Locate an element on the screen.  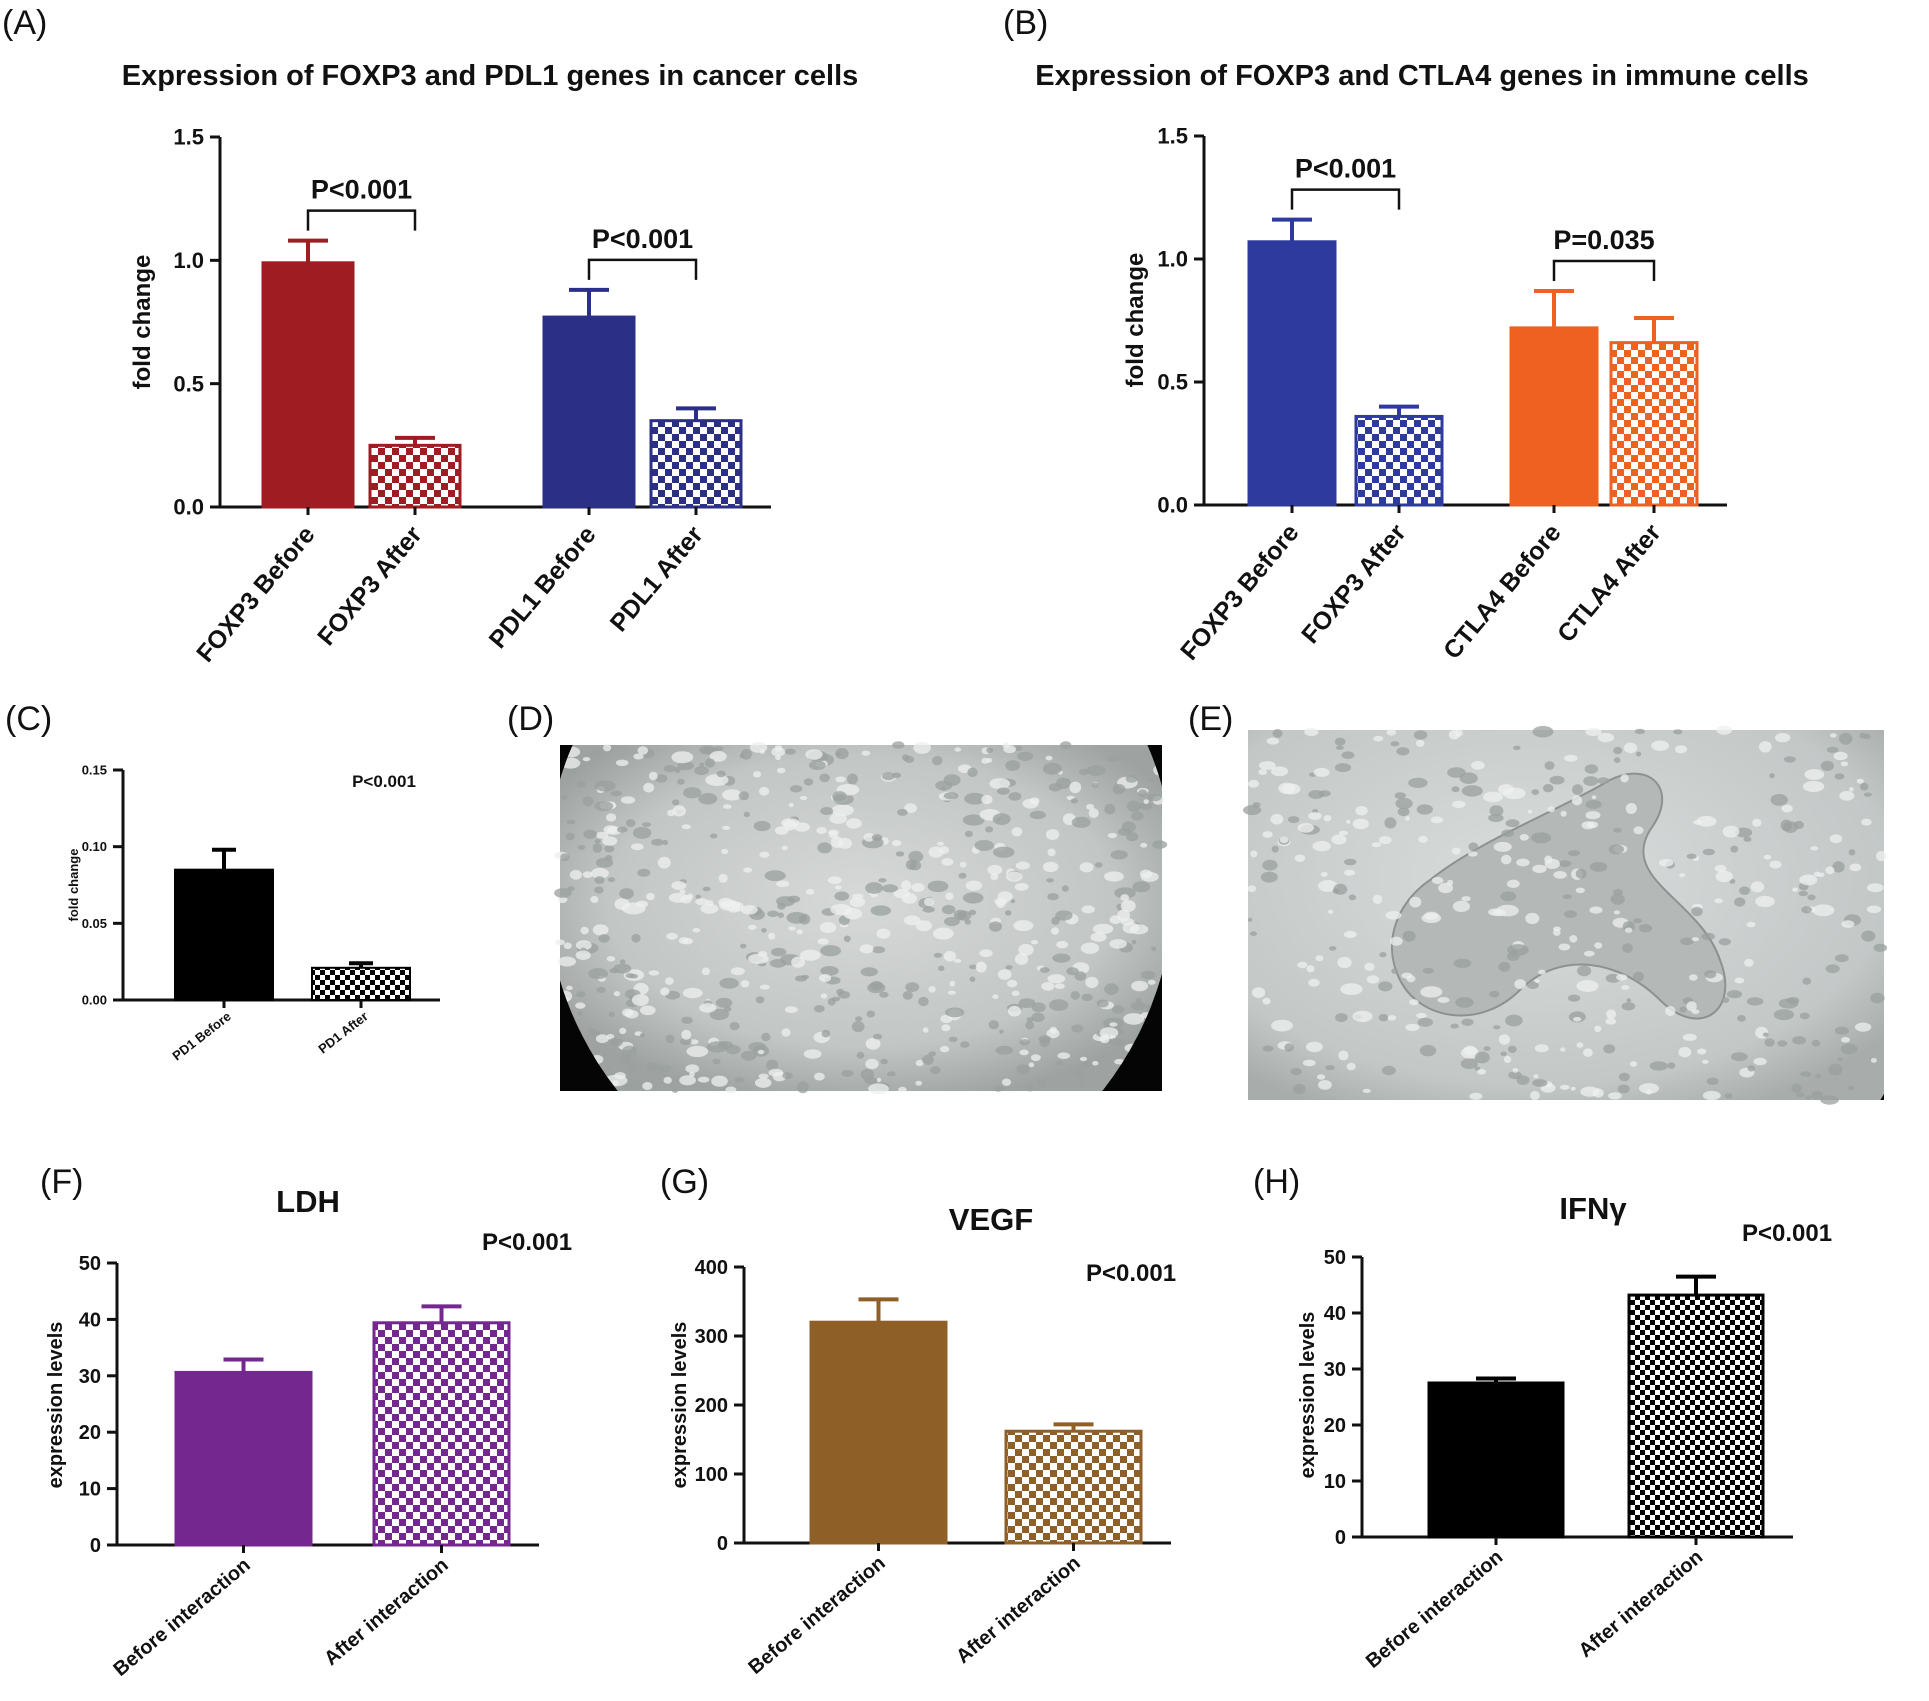
bar-foxp3-after is located at coordinates (1399, 460).